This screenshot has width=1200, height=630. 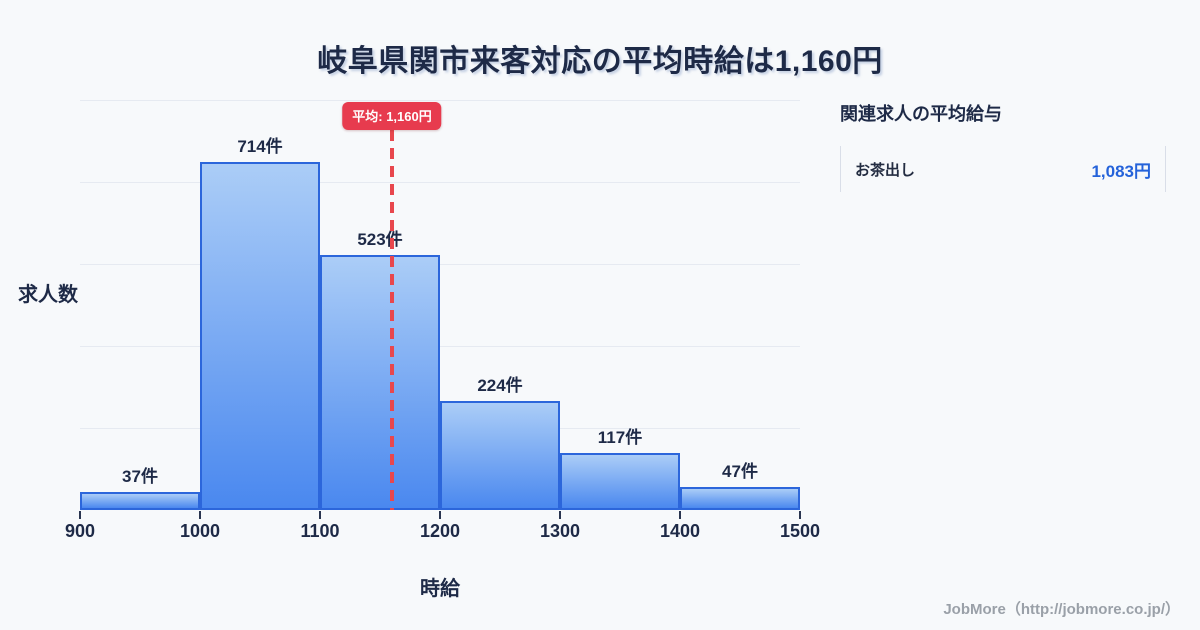 I want to click on x-axis-tick-label: 1000, so click(x=200, y=531).